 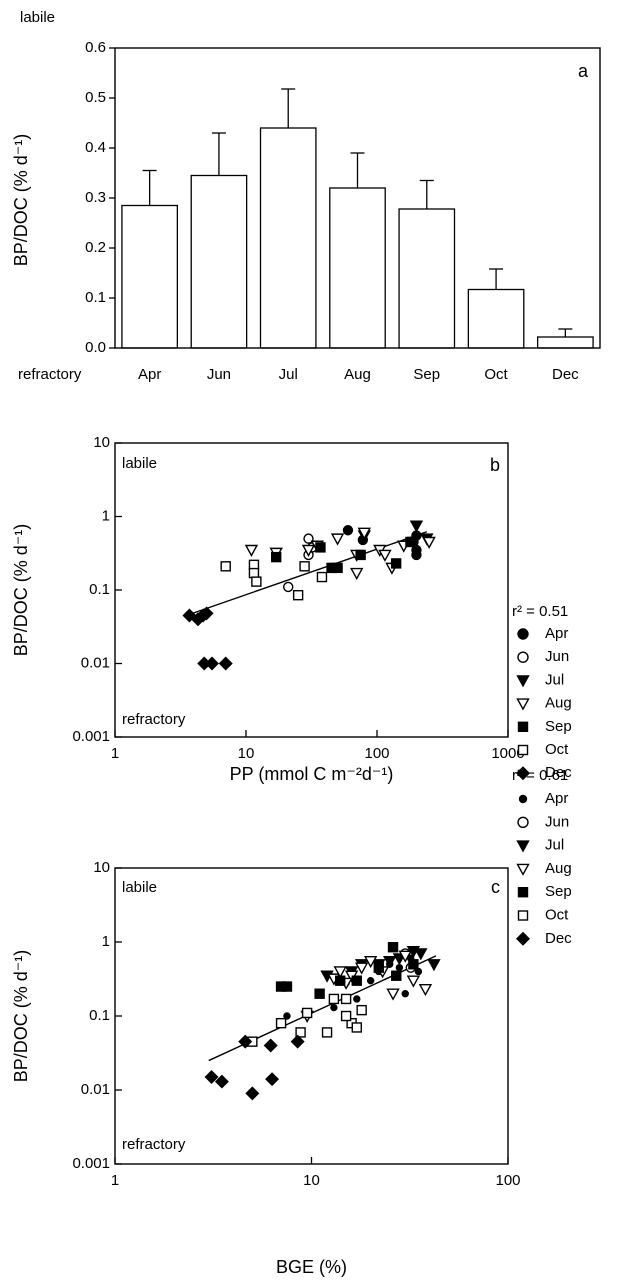 What do you see at coordinates (554, 679) in the screenshot?
I see `legend-label: Jul` at bounding box center [554, 679].